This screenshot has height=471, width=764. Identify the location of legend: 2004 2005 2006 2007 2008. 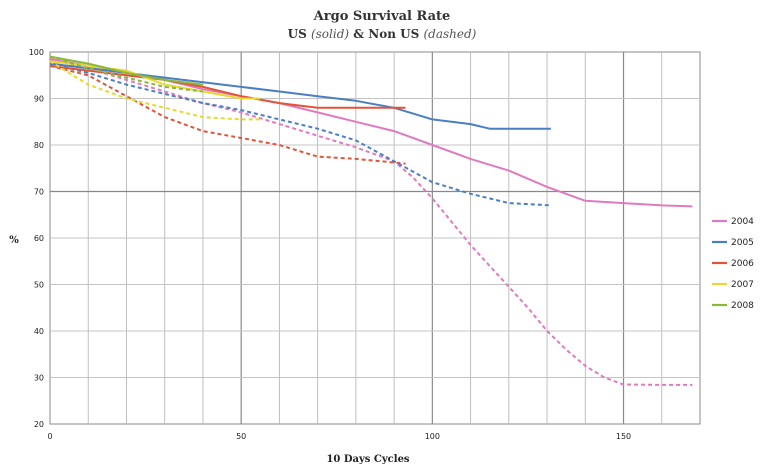
(733, 264).